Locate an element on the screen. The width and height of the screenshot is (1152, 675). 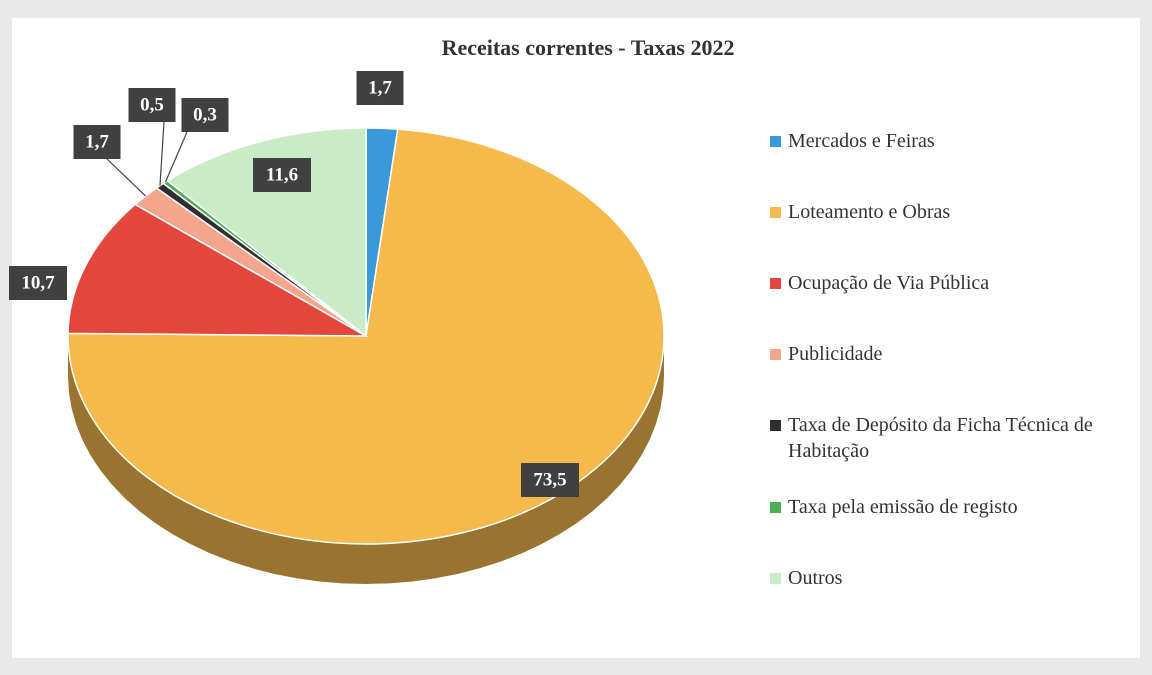
data-label: 11,6 is located at coordinates (282, 174).